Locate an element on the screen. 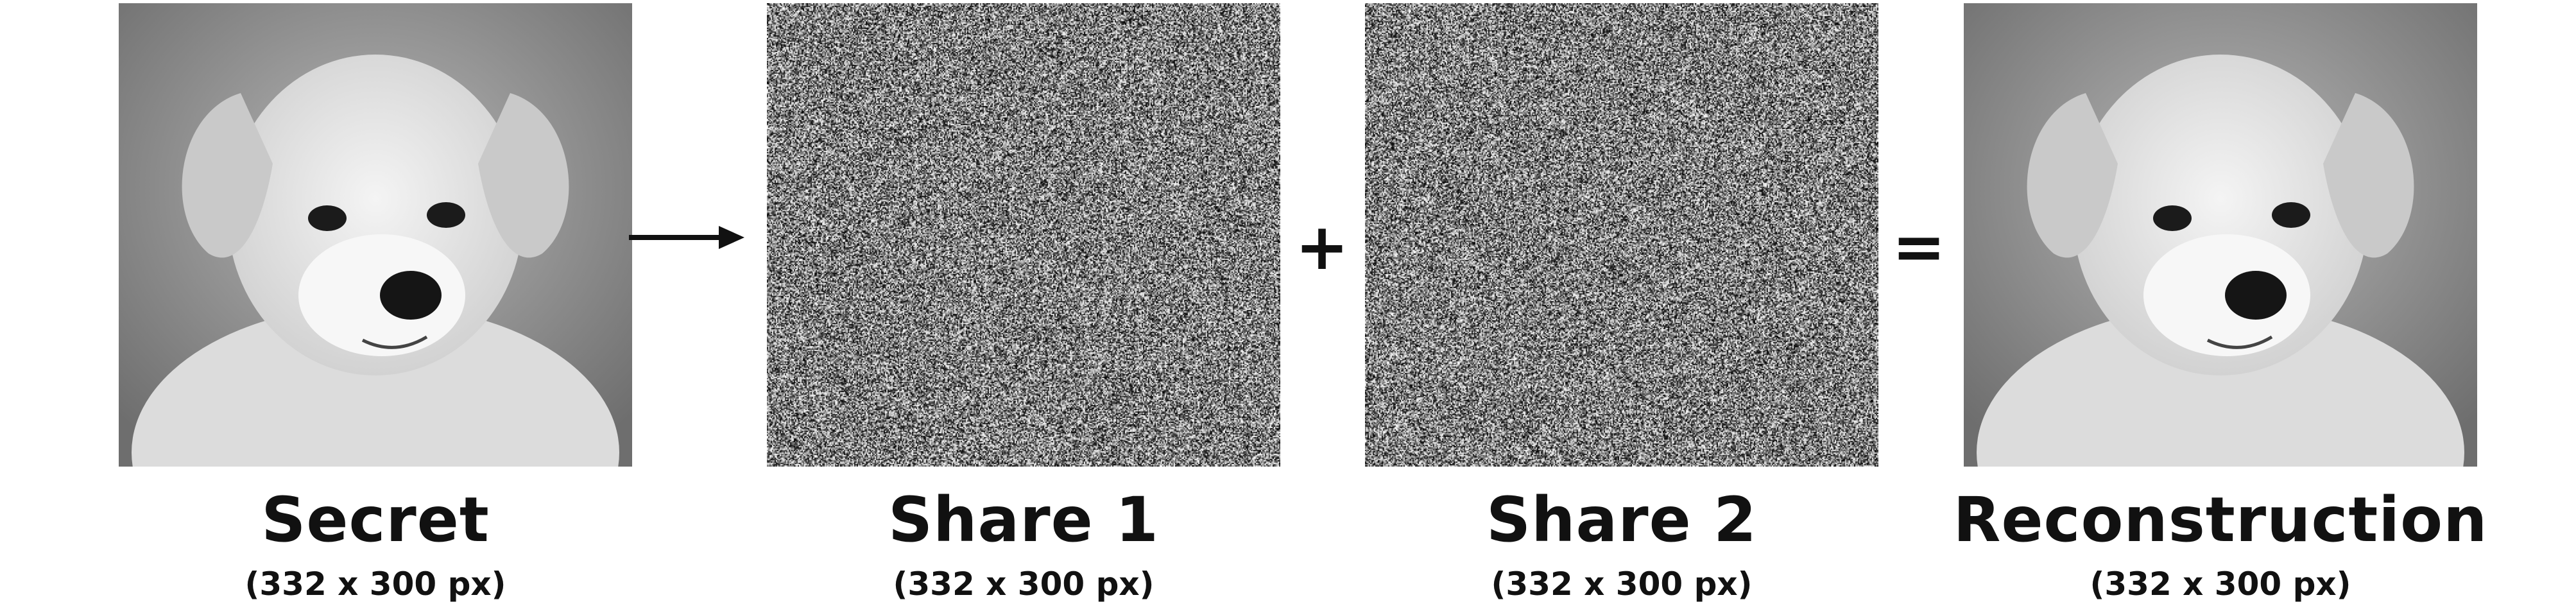 Image resolution: width=2576 pixels, height=611 pixels. share1-title: Share 1 is located at coordinates (1023, 520).